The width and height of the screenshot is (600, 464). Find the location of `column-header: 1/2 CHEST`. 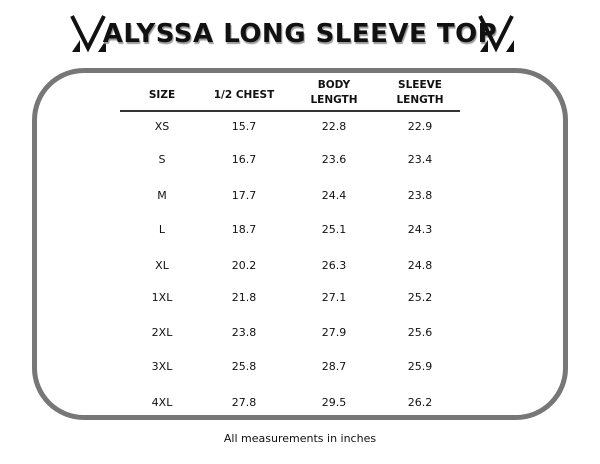

column-header: 1/2 CHEST is located at coordinates (244, 95).